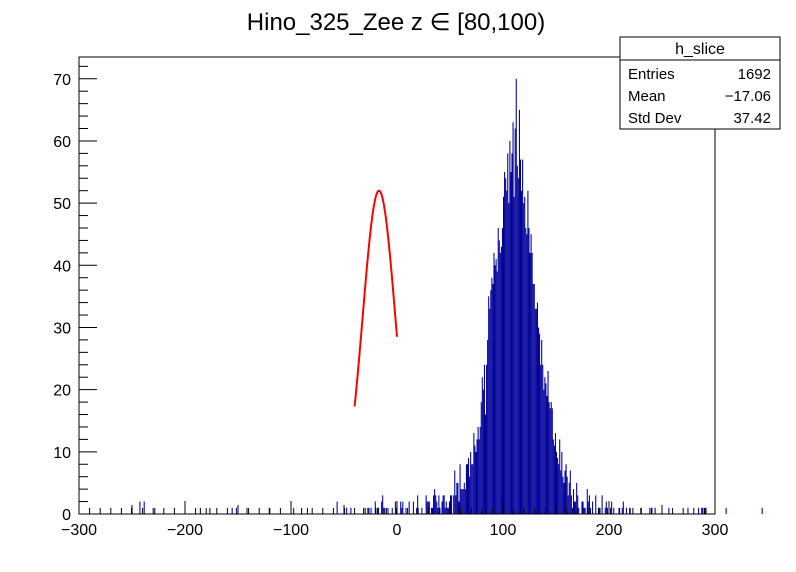 This screenshot has height=572, width=796. I want to click on x-tick-label: −100, so click(291, 530).